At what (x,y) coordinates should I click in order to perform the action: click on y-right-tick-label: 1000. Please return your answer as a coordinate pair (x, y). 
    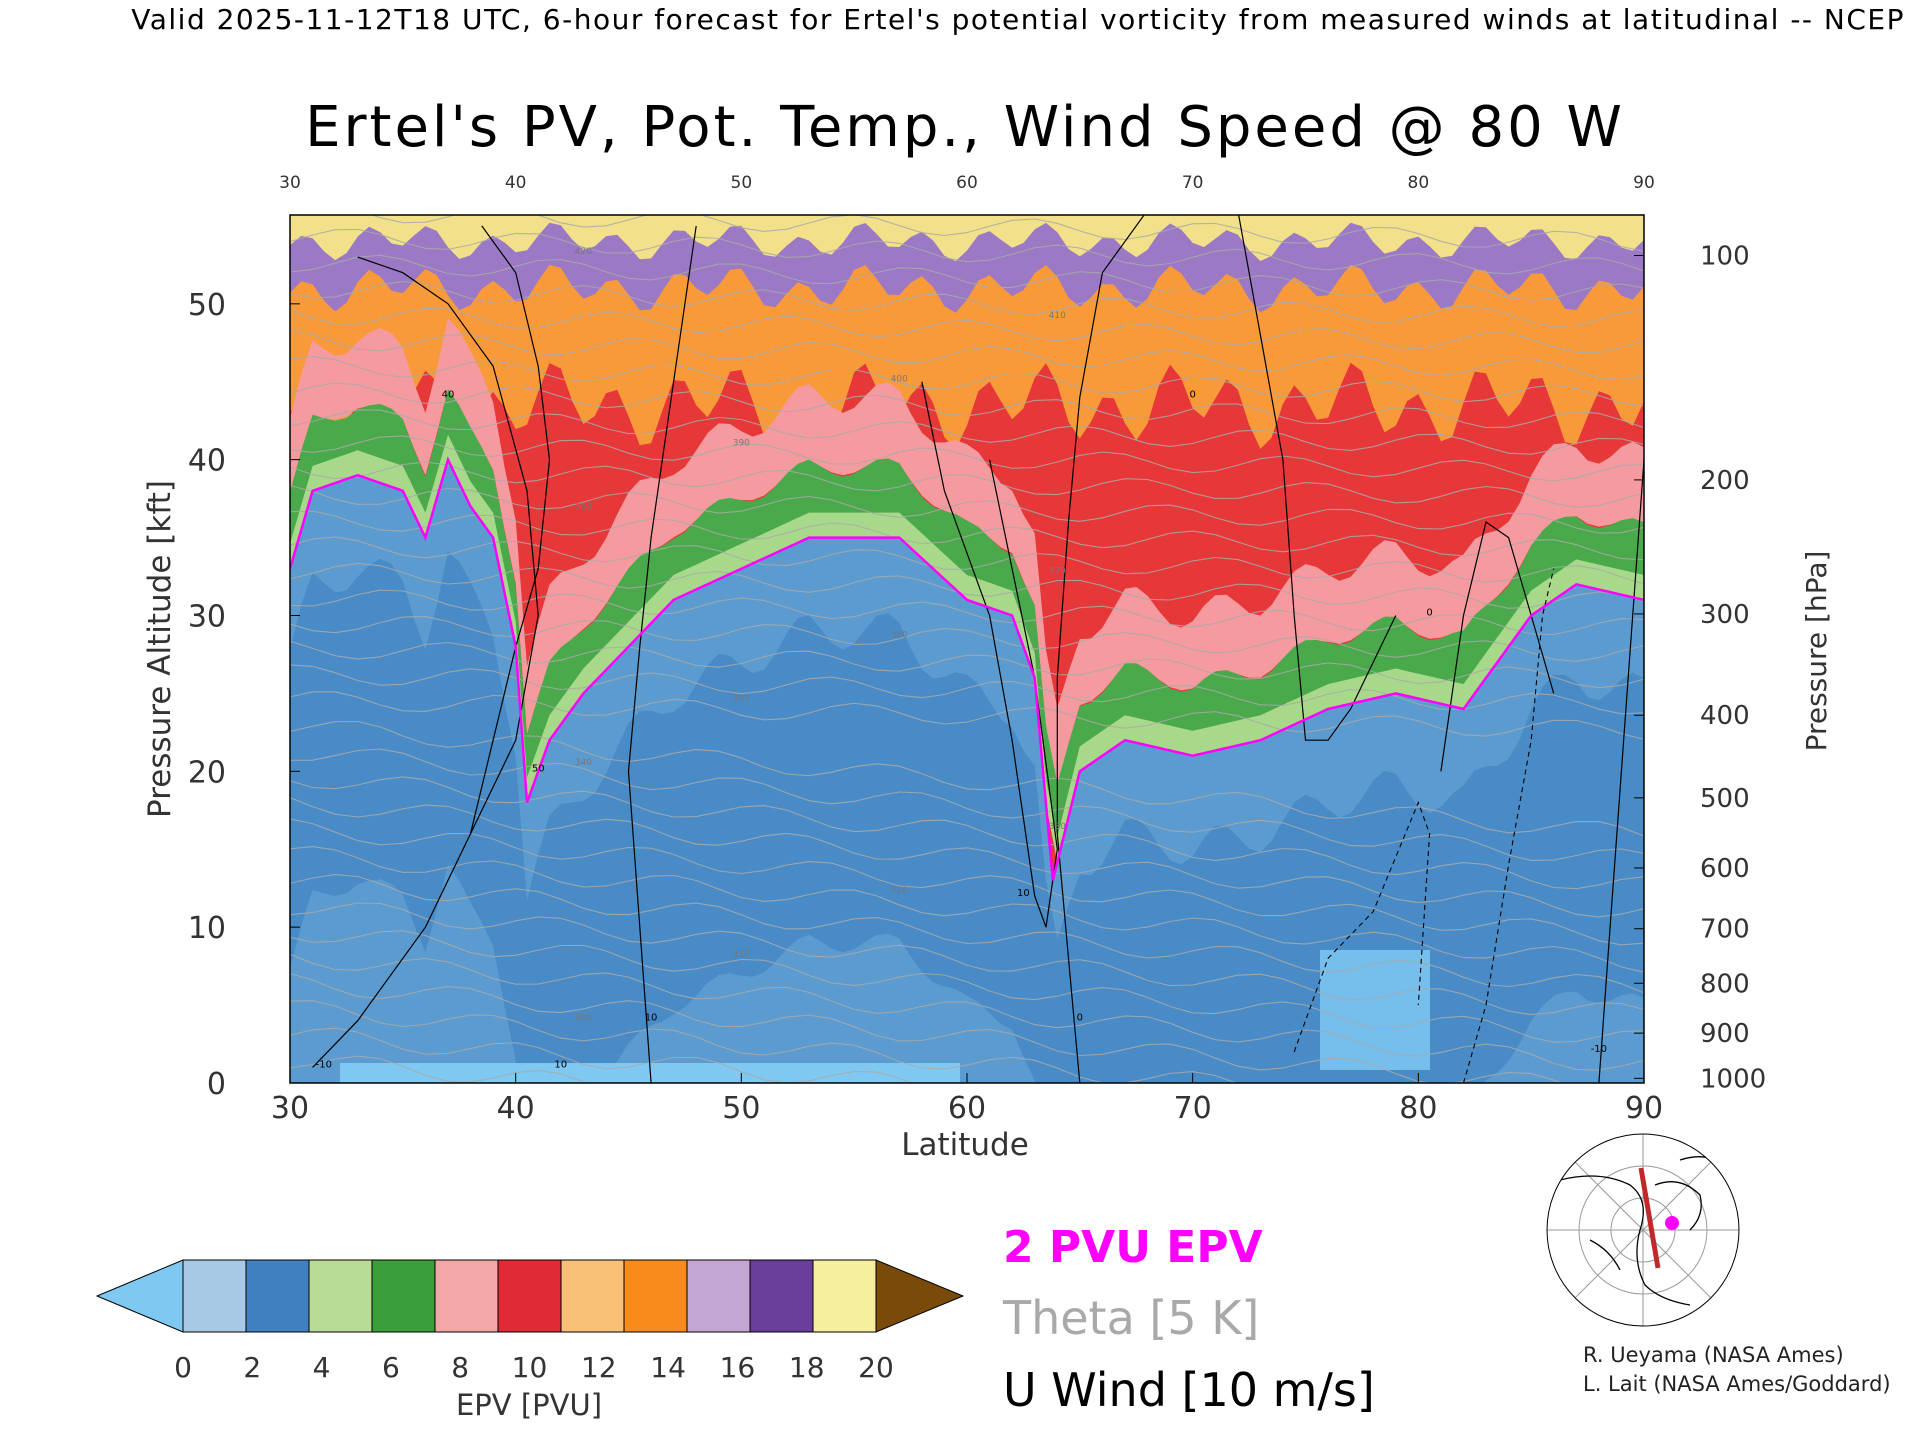
    Looking at the image, I should click on (1733, 1079).